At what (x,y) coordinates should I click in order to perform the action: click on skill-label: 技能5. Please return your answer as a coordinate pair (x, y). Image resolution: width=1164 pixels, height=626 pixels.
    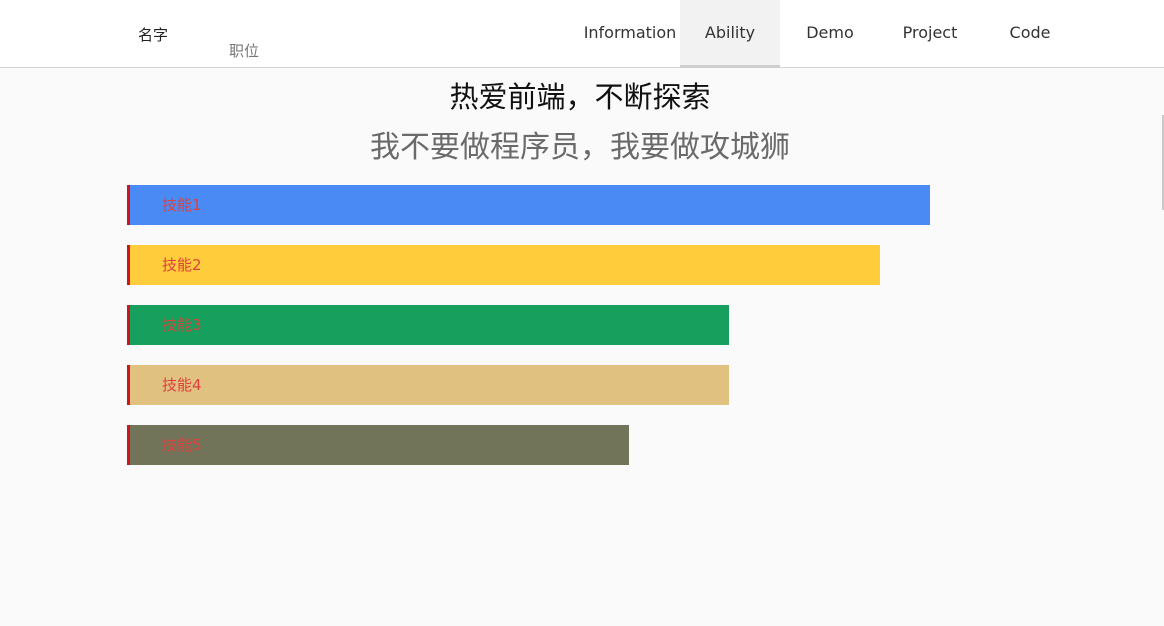
    Looking at the image, I should click on (182, 445).